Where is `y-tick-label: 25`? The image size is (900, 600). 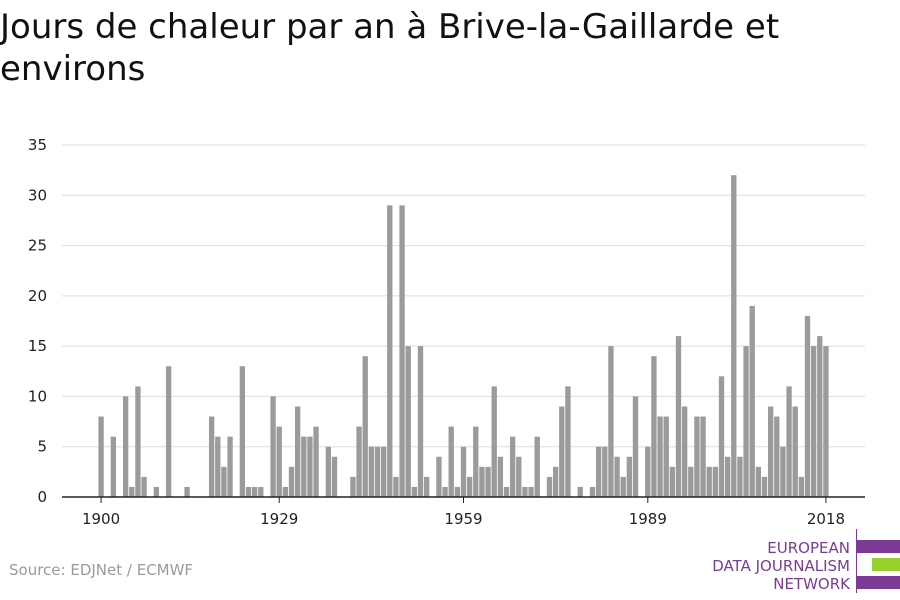 y-tick-label: 25 is located at coordinates (37, 246).